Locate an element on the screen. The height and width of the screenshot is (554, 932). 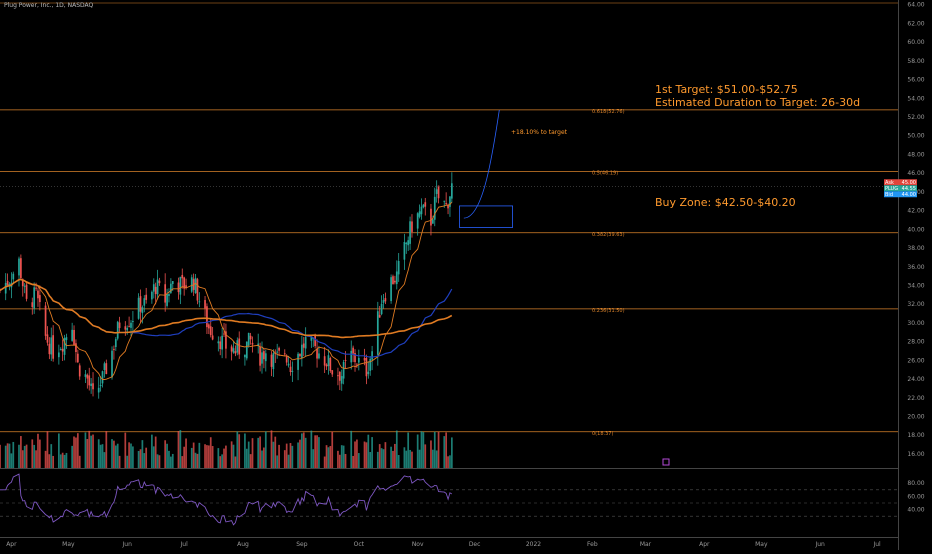
y-tick-label: 22.00 is located at coordinates (915, 398).